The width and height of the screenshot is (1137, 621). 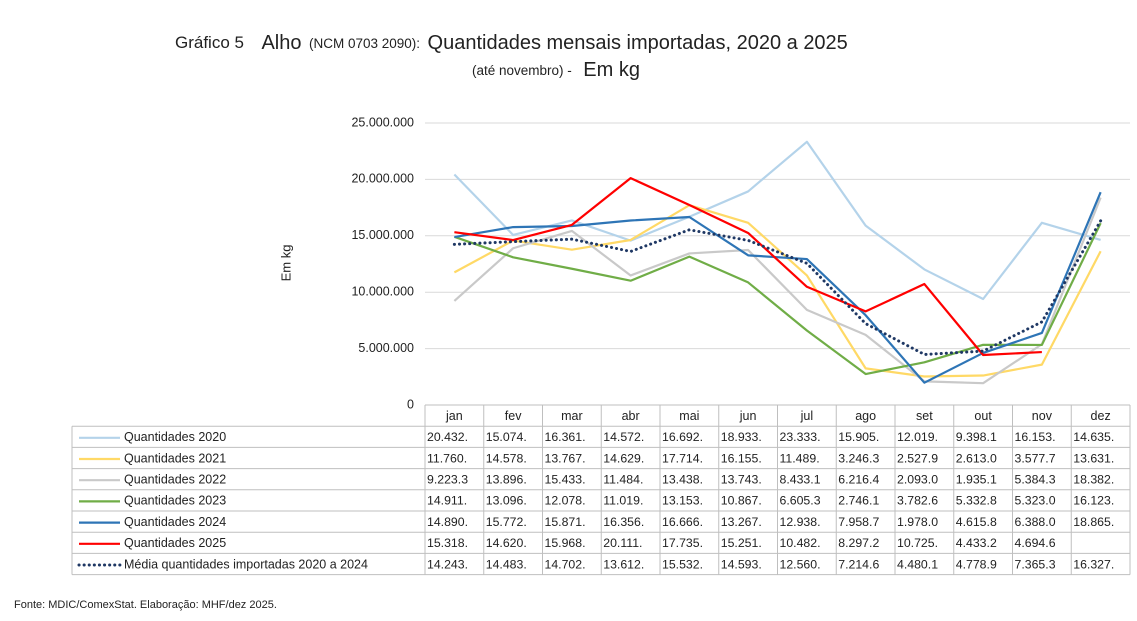 What do you see at coordinates (447, 564) in the screenshot?
I see `table-value: 14.243.` at bounding box center [447, 564].